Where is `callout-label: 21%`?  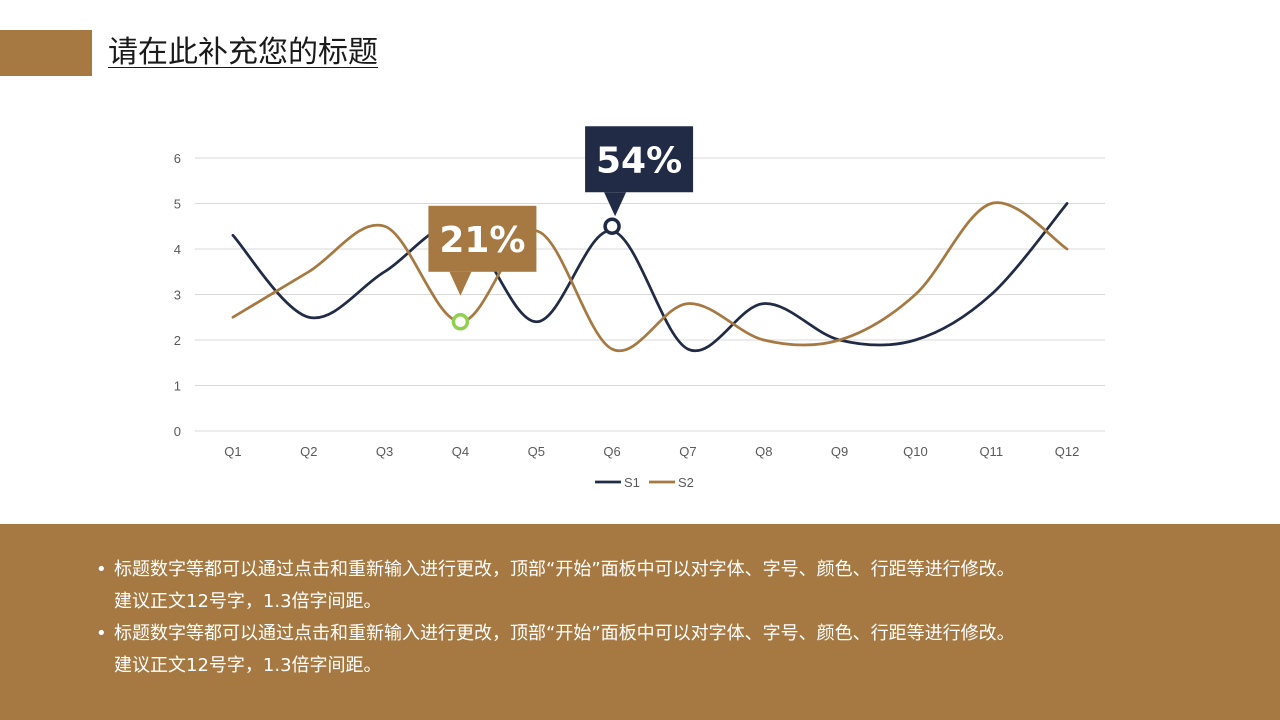
callout-label: 21% is located at coordinates (482, 240).